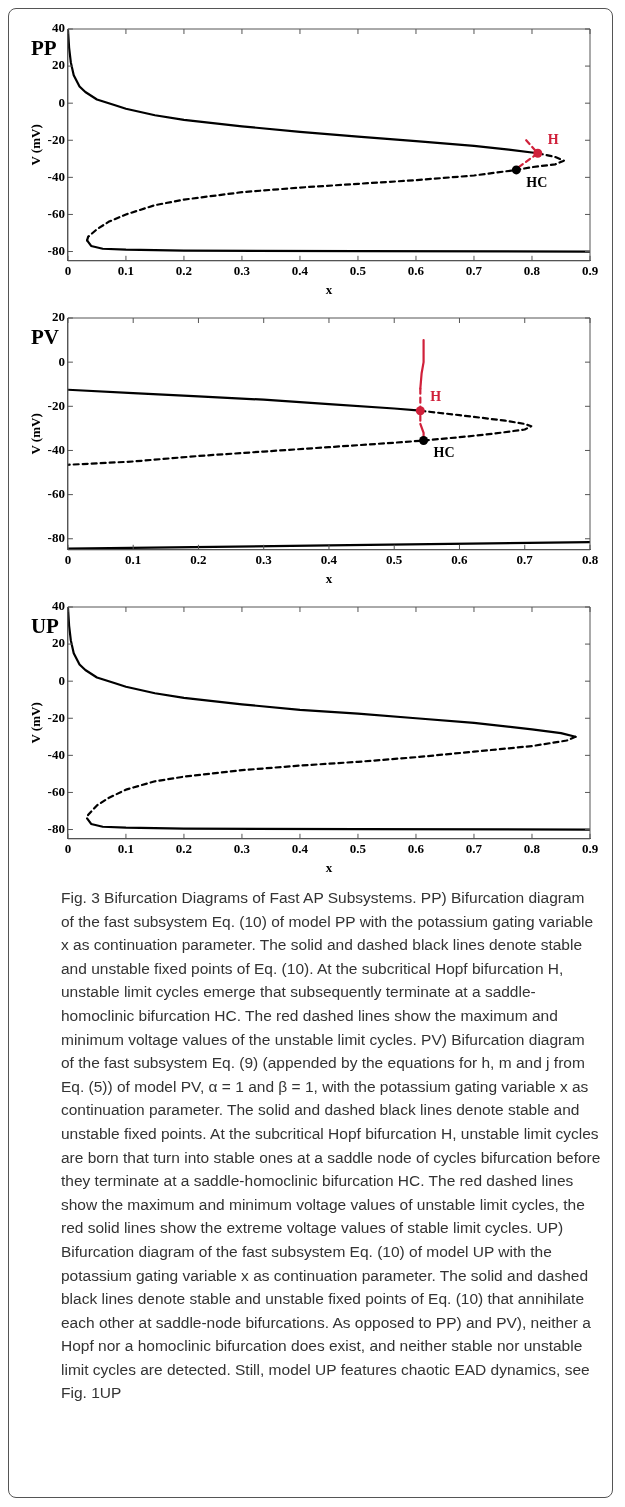 The image size is (625, 1507). I want to click on chart-title: PV, so click(44, 336).